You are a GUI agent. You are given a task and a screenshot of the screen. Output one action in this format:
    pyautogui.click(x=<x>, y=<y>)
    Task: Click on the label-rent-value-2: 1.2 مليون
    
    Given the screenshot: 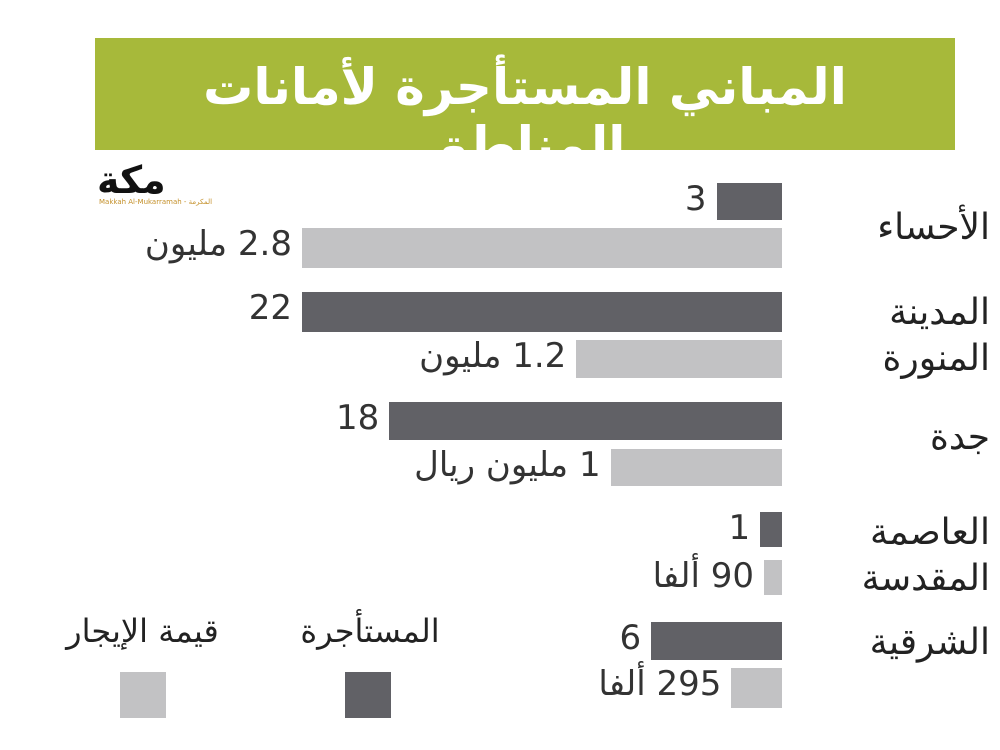 What is the action you would take?
    pyautogui.click(x=493, y=356)
    